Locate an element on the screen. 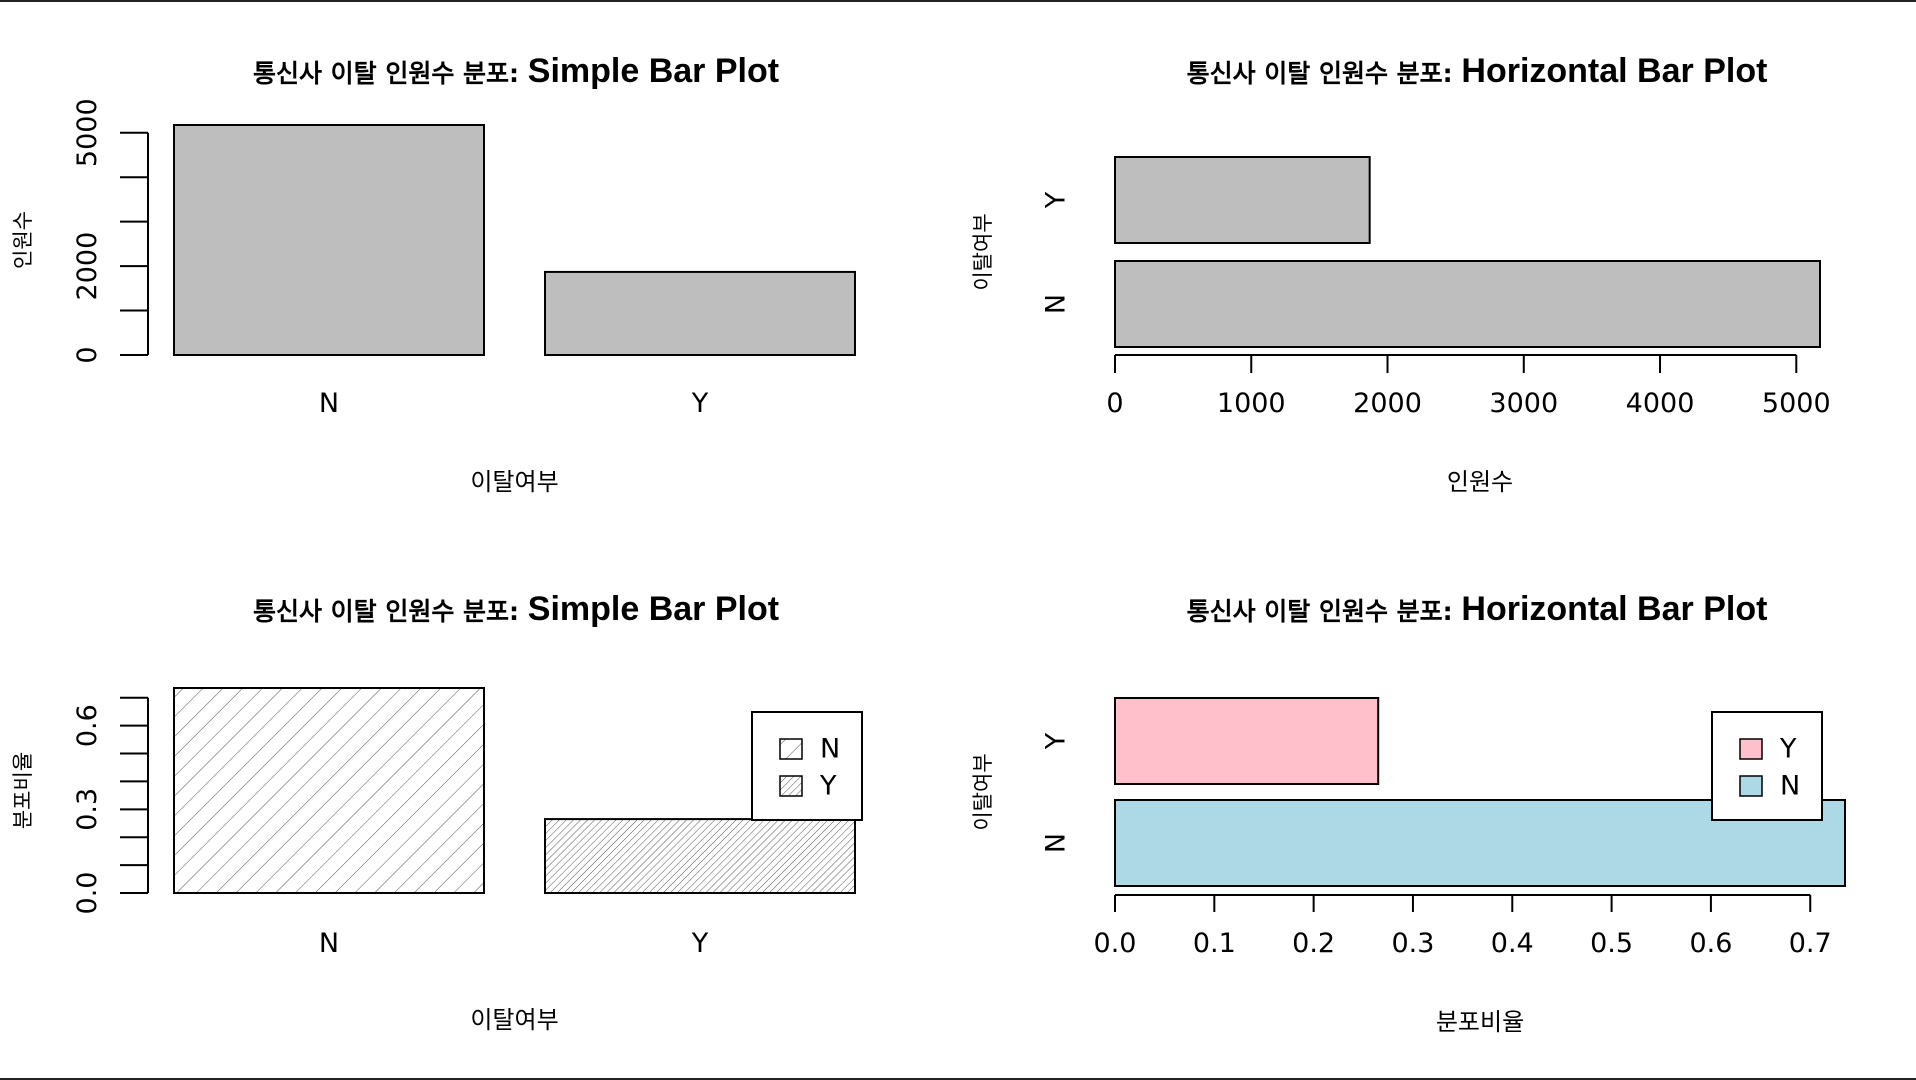 This screenshot has width=1916, height=1080. legend: YN is located at coordinates (1767, 766).